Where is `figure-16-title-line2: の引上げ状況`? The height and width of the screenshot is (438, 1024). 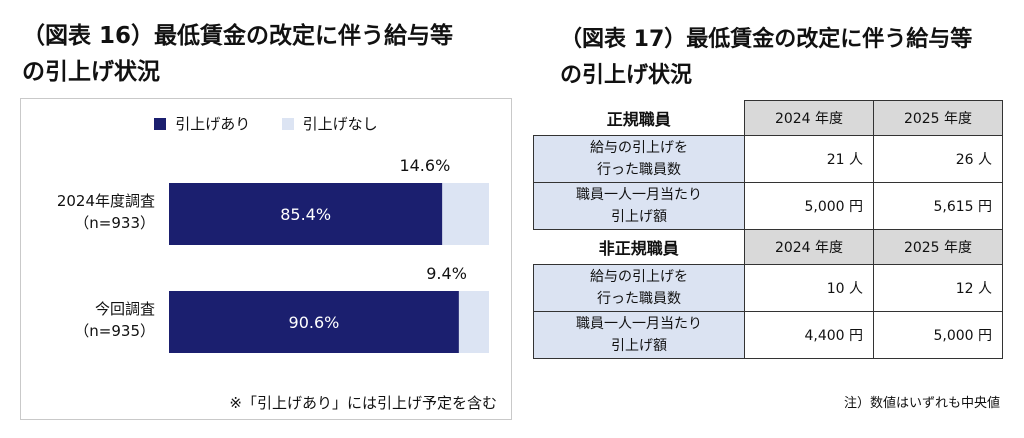
figure-16-title-line2: の引上げ状況 is located at coordinates (91, 72).